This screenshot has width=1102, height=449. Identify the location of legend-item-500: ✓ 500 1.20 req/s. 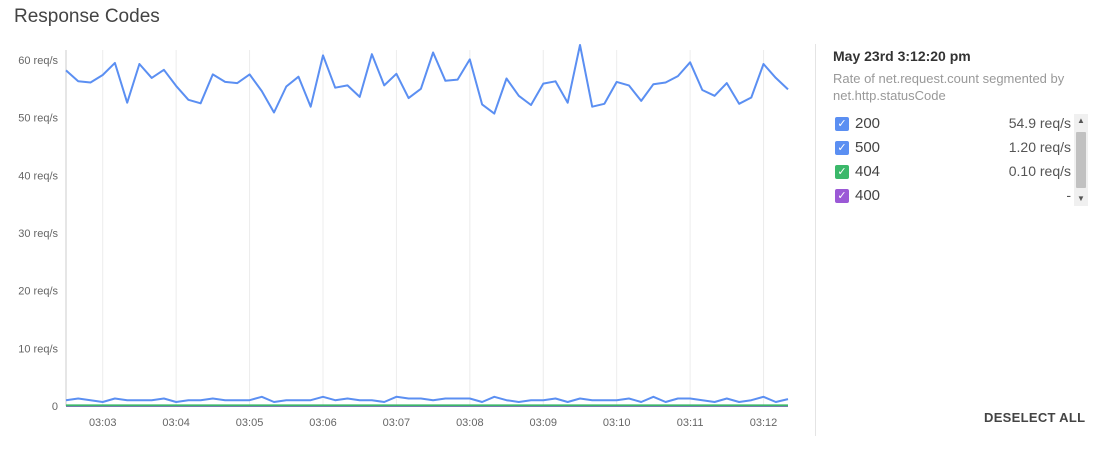
(953, 150).